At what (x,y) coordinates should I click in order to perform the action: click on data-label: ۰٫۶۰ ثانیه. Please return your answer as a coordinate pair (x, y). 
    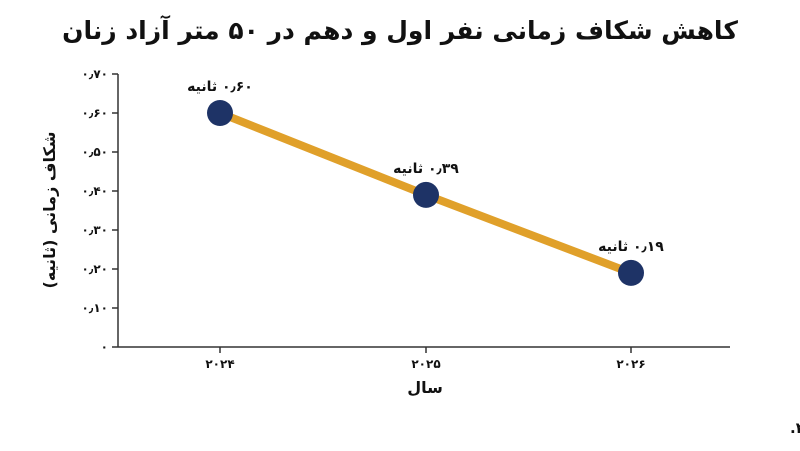
    Looking at the image, I should click on (220, 87).